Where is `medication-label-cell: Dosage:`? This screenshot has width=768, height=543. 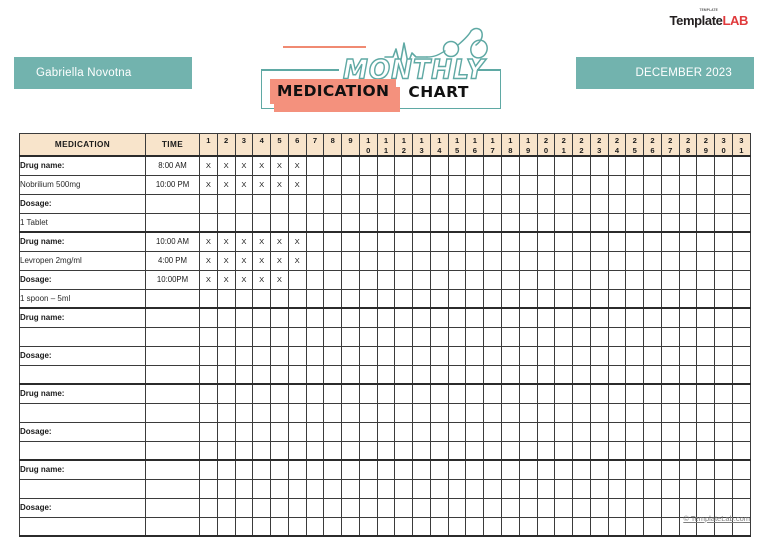 medication-label-cell: Dosage: is located at coordinates (82, 431).